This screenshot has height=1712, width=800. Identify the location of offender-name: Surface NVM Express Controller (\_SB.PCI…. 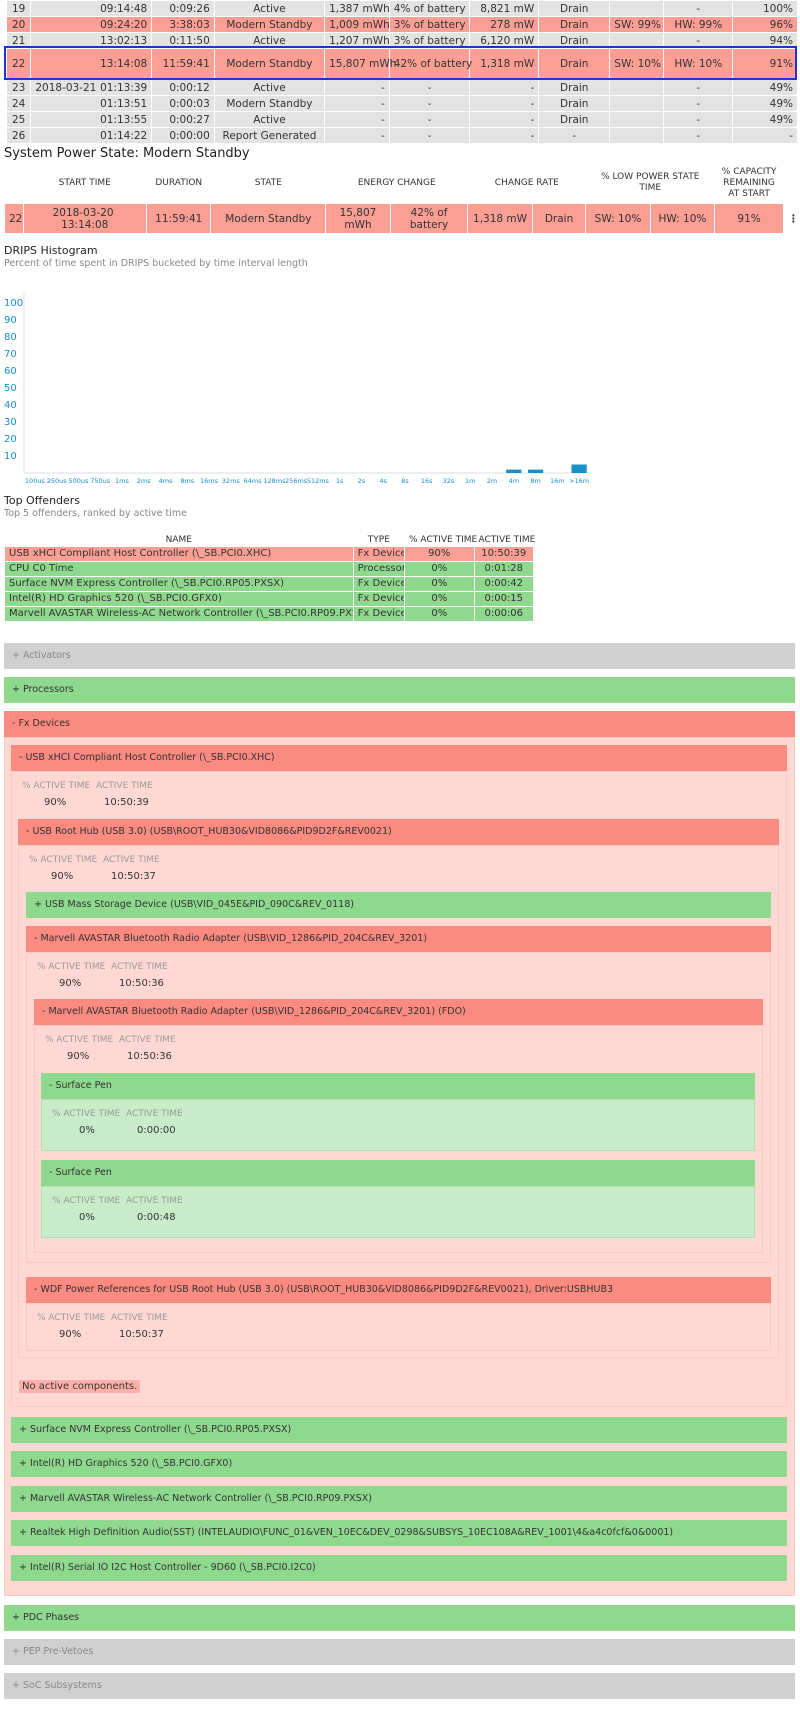
(179, 584).